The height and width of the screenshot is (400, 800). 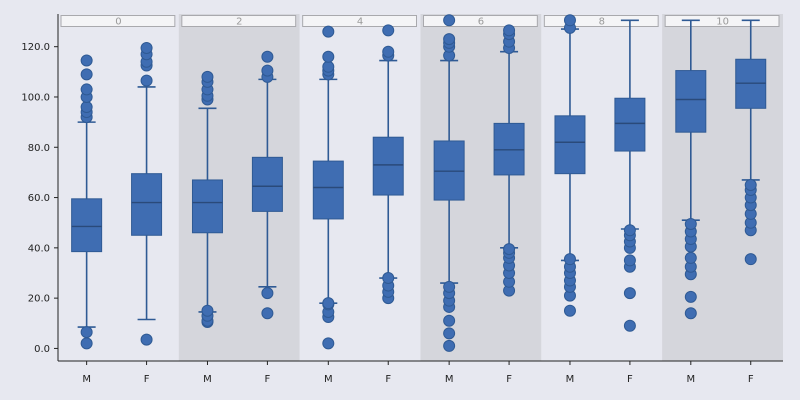 I want to click on y-tick-label: 120.0, so click(x=35, y=47).